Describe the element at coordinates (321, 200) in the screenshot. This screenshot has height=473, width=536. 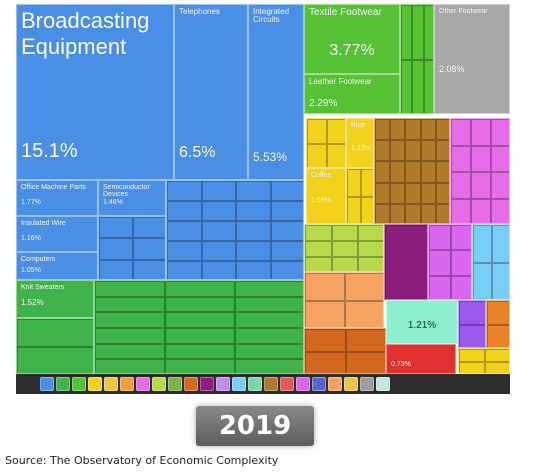
I see `tile-value: 1.69%` at that location.